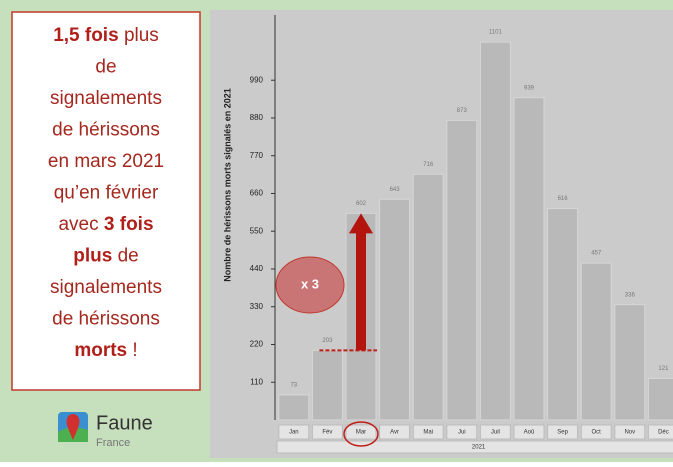 This screenshot has height=467, width=673. I want to click on logo: Faune France, so click(105, 430).